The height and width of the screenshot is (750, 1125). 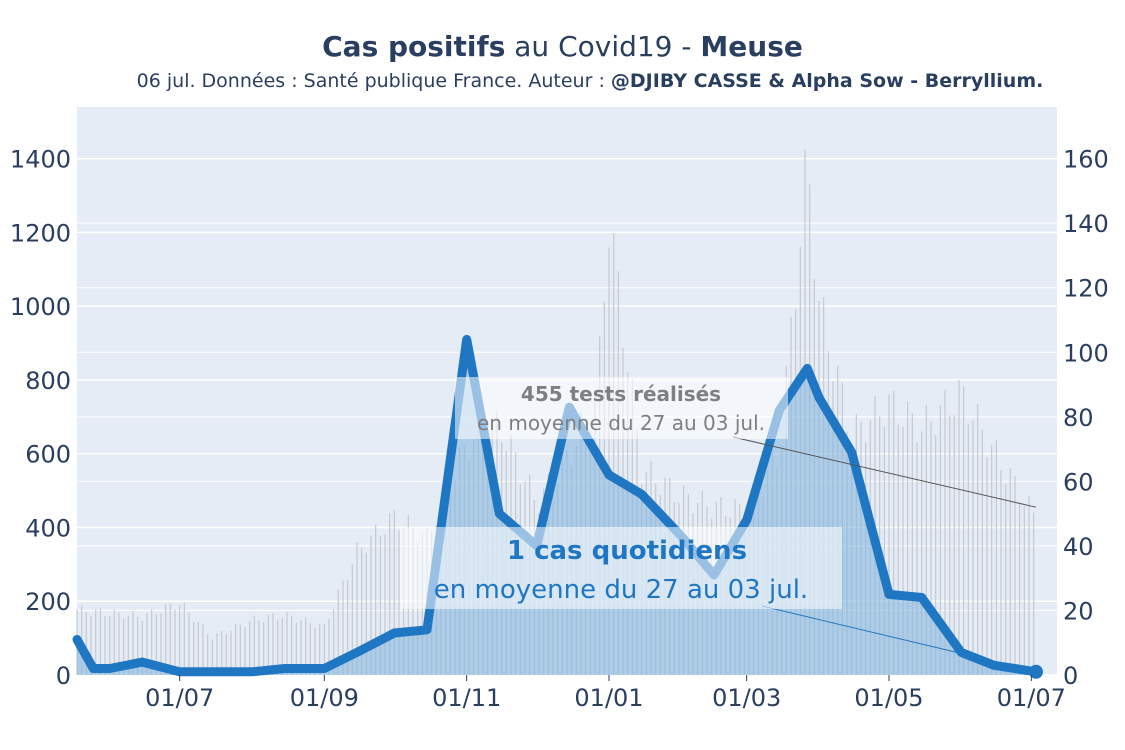 I want to click on title-department: Meuse, so click(x=751, y=46).